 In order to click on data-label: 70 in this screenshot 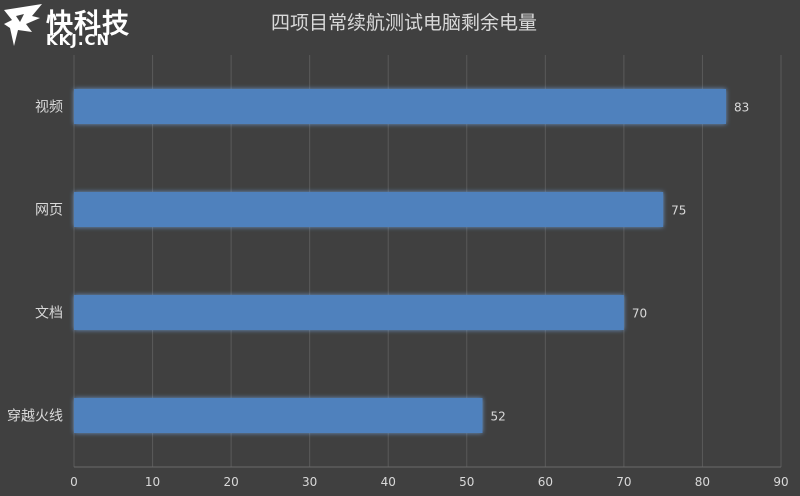, I will do `click(639, 314)`.